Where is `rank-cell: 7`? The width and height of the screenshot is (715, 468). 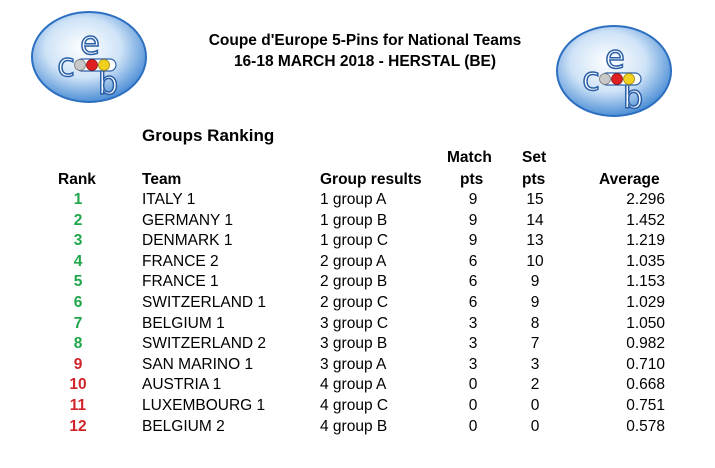
rank-cell: 7 is located at coordinates (78, 323).